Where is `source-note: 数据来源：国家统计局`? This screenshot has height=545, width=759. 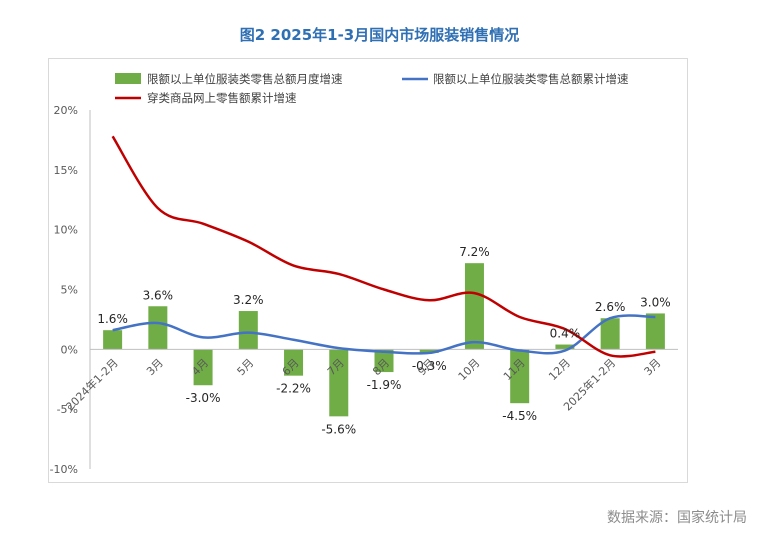
source-note: 数据来源：国家统计局 is located at coordinates (677, 518).